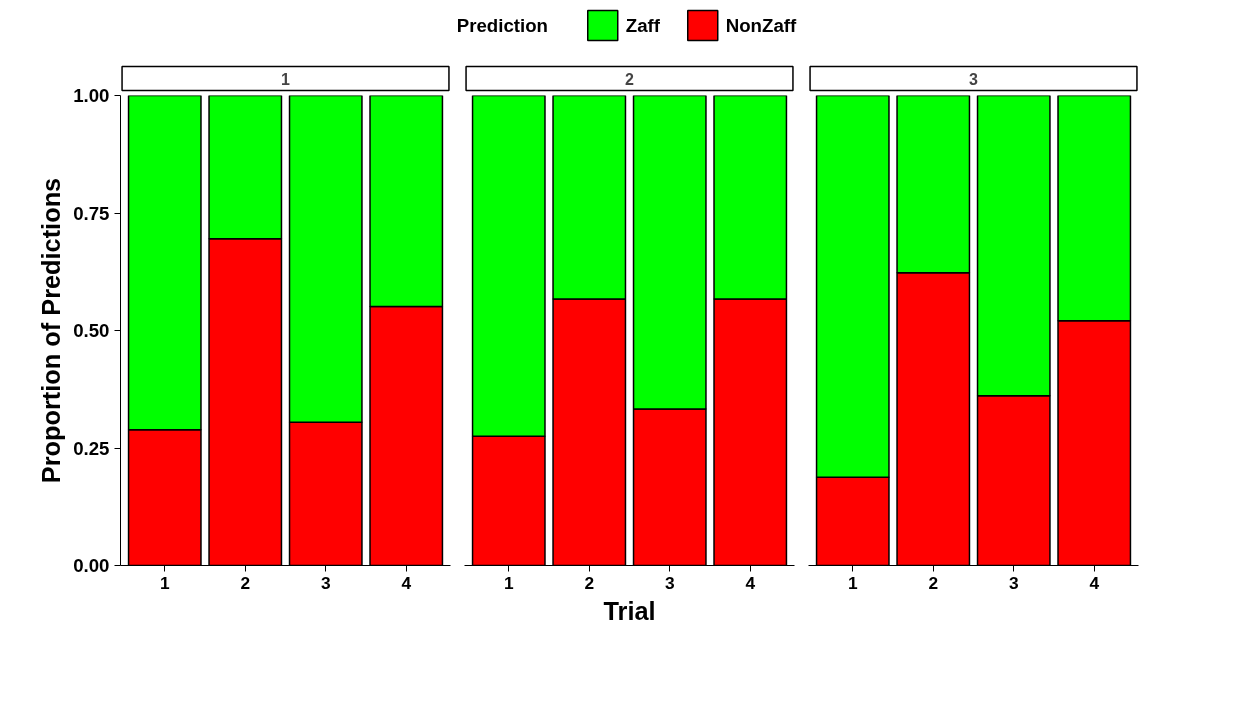  I want to click on y-tick-label: 0.50, so click(91, 330).